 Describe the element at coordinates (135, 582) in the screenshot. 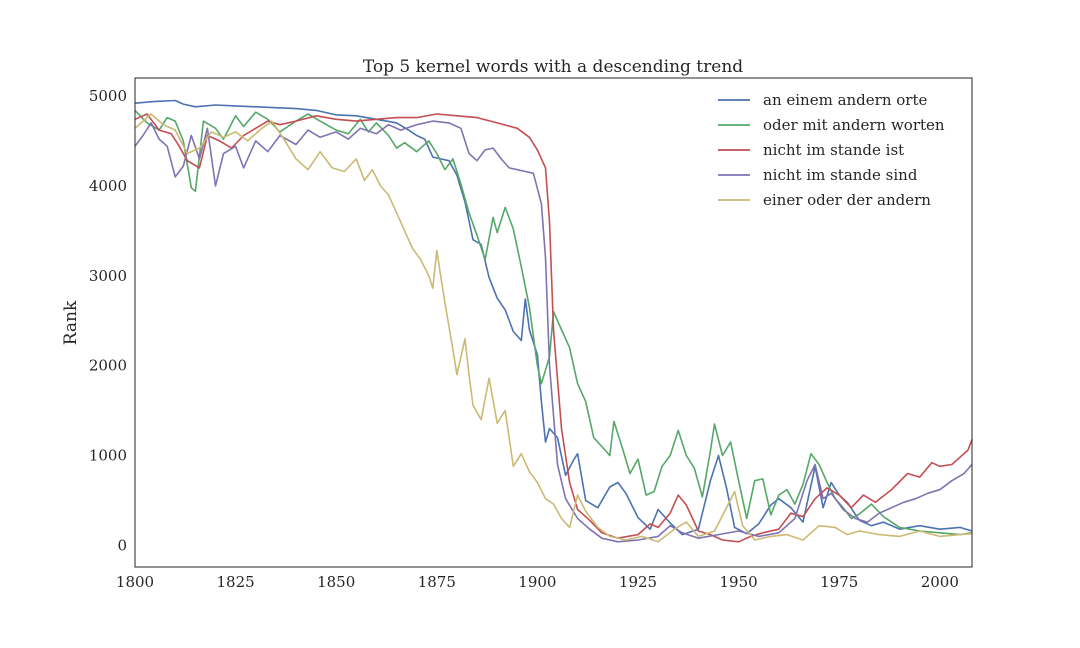

I see `x-tick-label: 1800` at that location.